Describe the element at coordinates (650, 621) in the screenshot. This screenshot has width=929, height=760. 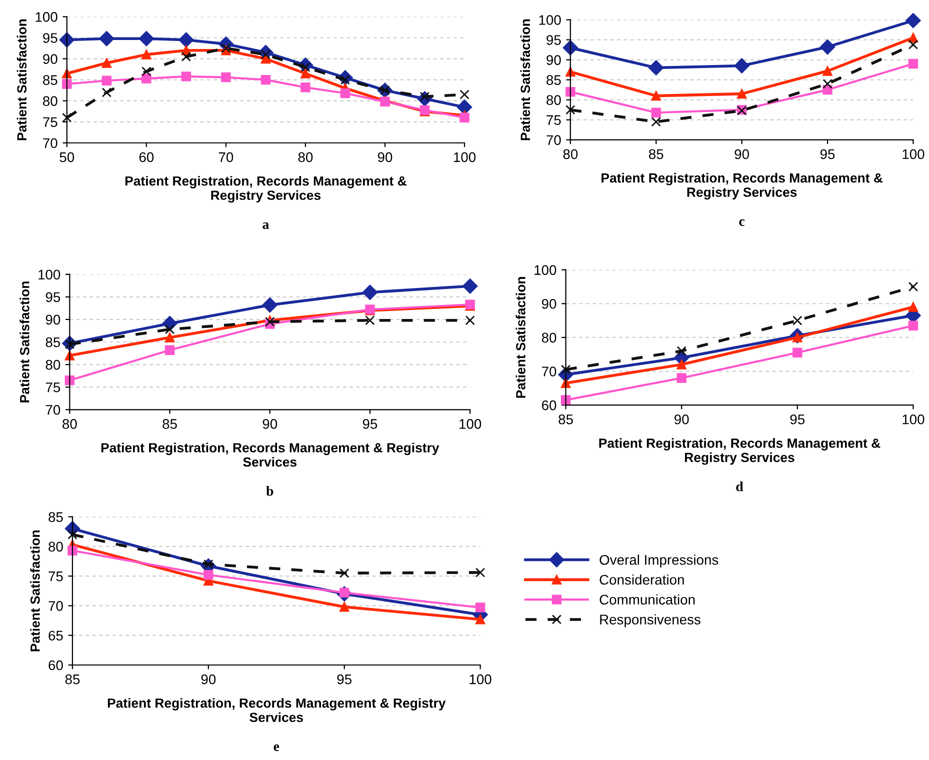
I see `legend-label: Responsiveness` at that location.